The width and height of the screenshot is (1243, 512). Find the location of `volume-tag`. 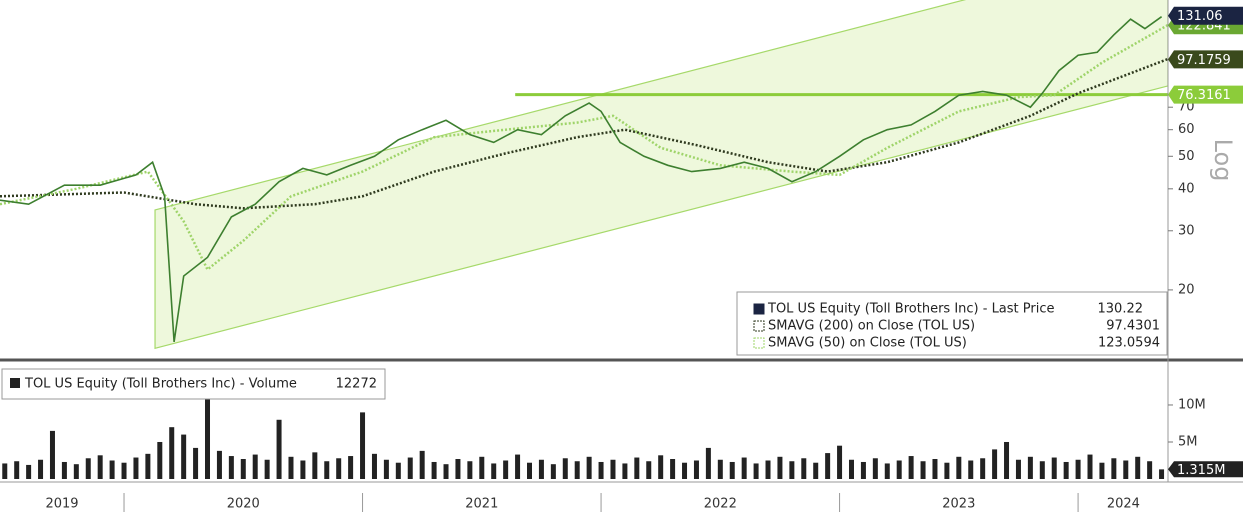

volume-tag is located at coordinates (1205, 469).